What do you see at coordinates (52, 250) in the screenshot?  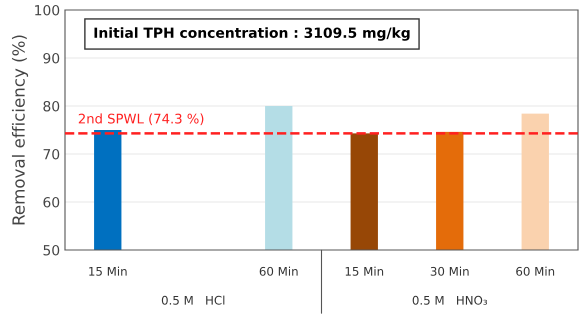 I see `y-tick-label: 50` at bounding box center [52, 250].